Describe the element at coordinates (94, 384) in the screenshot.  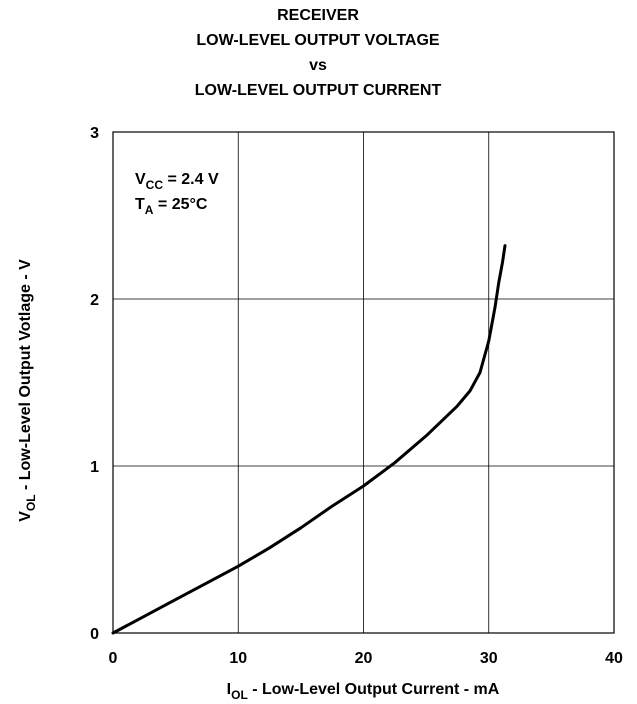
I see `y-tick-labels: 0 1 2 3` at that location.